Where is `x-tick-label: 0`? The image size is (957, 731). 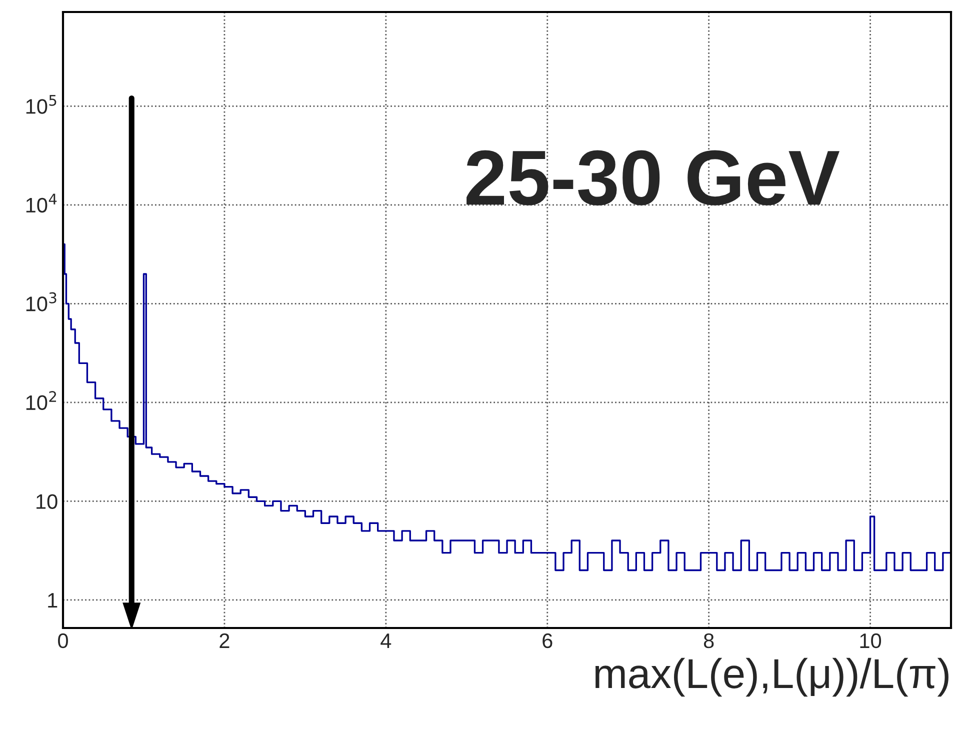
x-tick-label: 0 is located at coordinates (63, 640).